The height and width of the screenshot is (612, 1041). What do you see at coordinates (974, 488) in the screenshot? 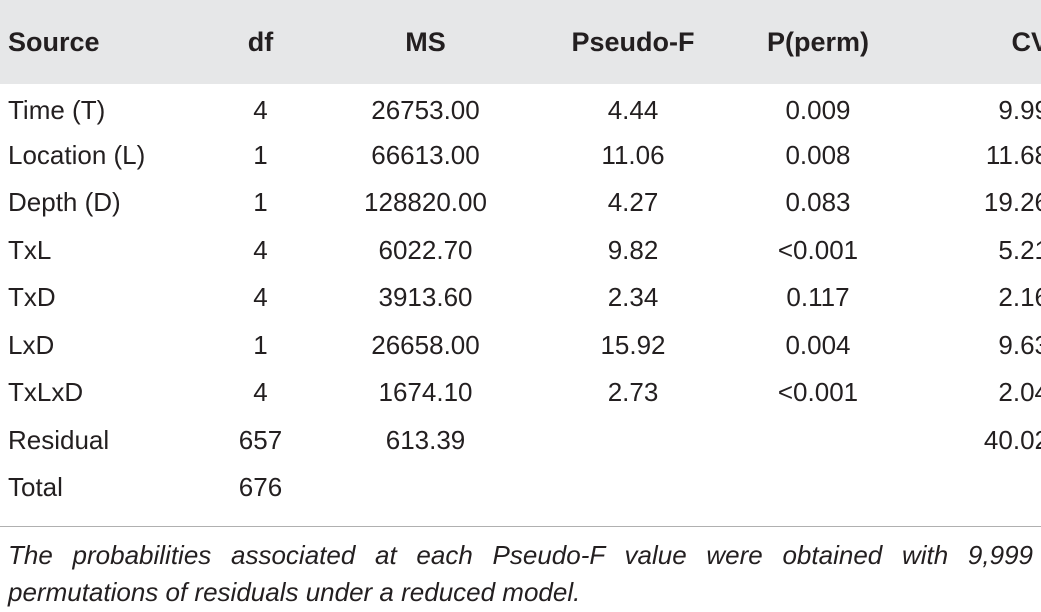
I see `cell-cv` at bounding box center [974, 488].